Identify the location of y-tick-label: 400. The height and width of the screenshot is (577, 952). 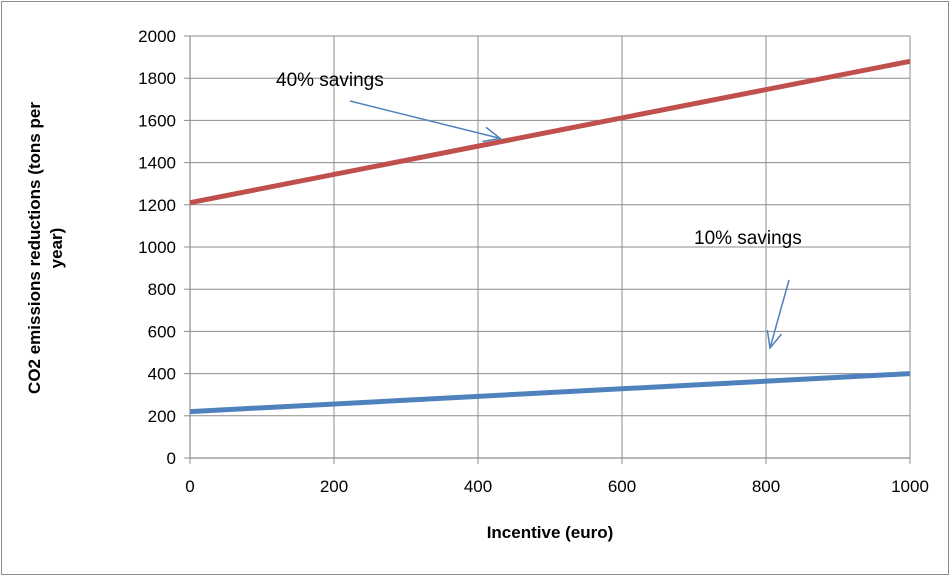
(162, 374).